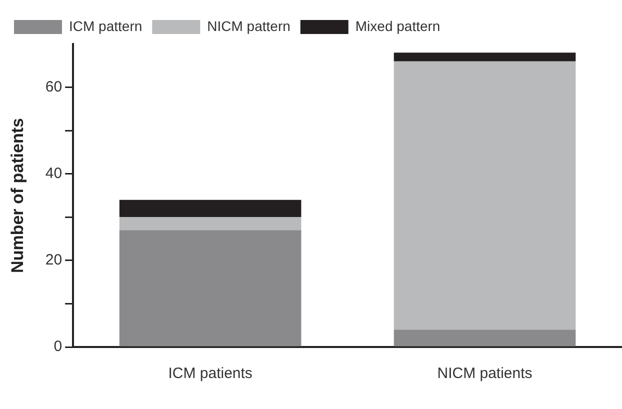 Image resolution: width=622 pixels, height=409 pixels. Describe the element at coordinates (53, 173) in the screenshot. I see `y-tick-label: 40` at that location.